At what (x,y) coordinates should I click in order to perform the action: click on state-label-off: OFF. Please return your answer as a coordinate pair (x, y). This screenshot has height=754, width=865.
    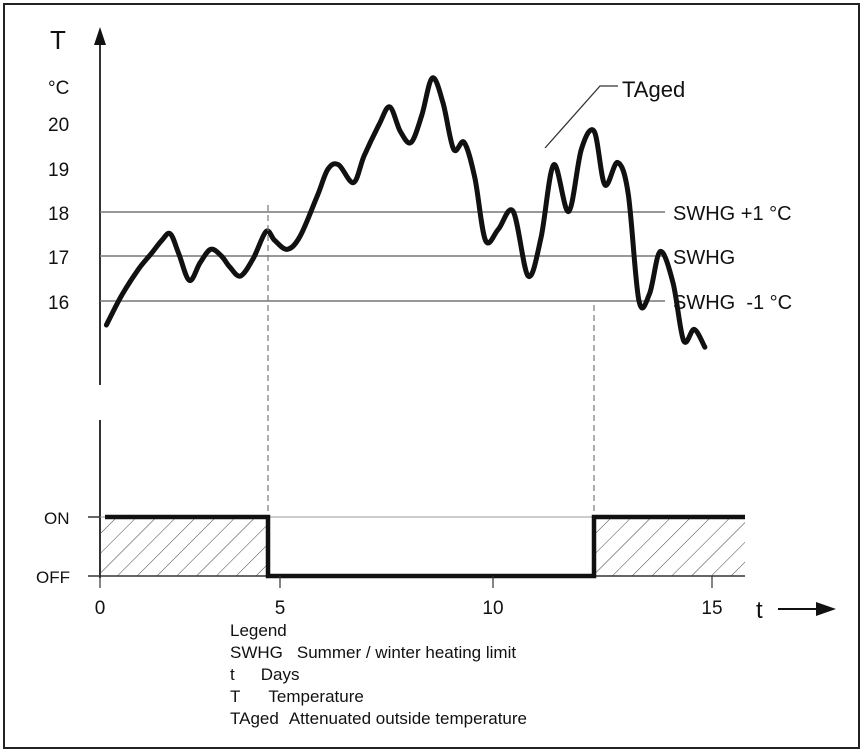
    Looking at the image, I should click on (53, 577).